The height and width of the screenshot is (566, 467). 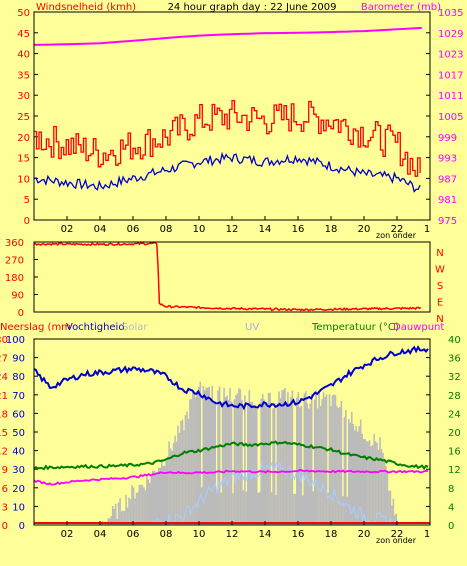 What do you see at coordinates (454, 414) in the screenshot?
I see `y-tick-right-label: 24` at bounding box center [454, 414].